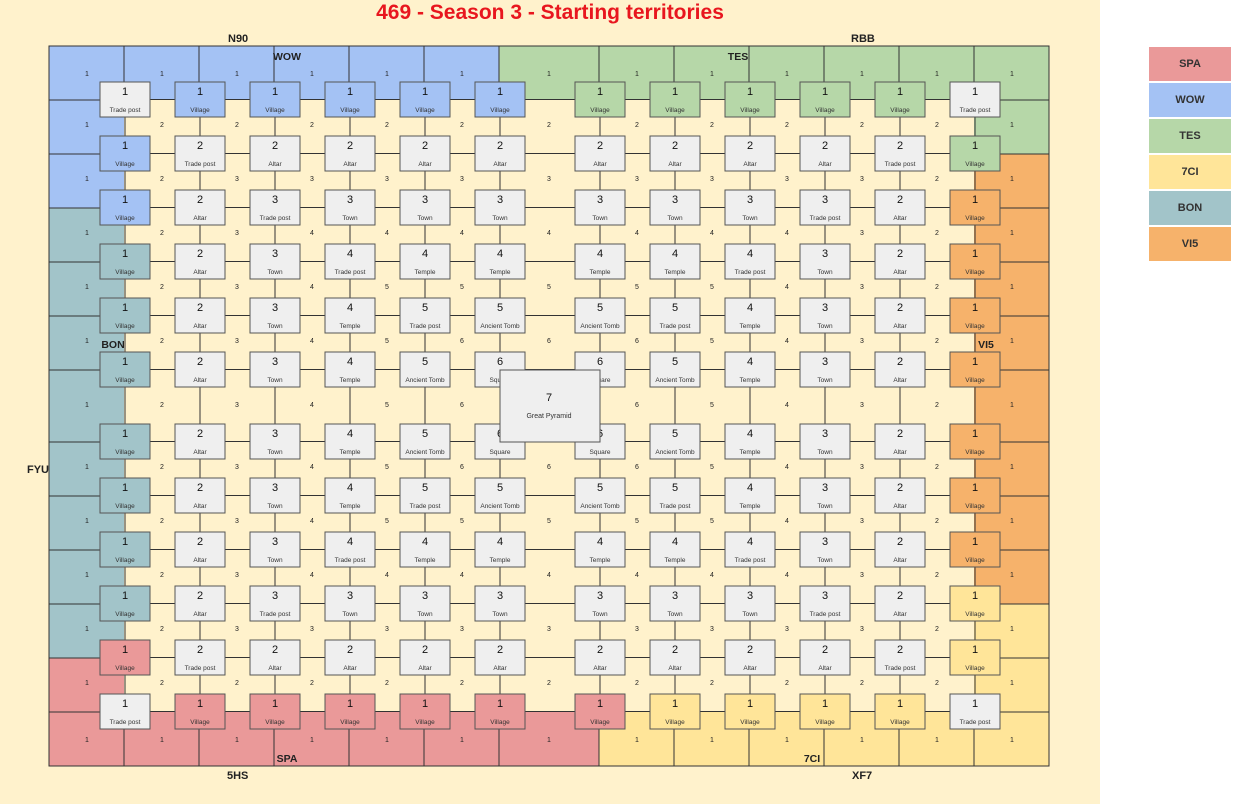 The image size is (1243, 804). What do you see at coordinates (550, 406) in the screenshot?
I see `great-pyramid-tile: 7 Great Pyramid` at bounding box center [550, 406].